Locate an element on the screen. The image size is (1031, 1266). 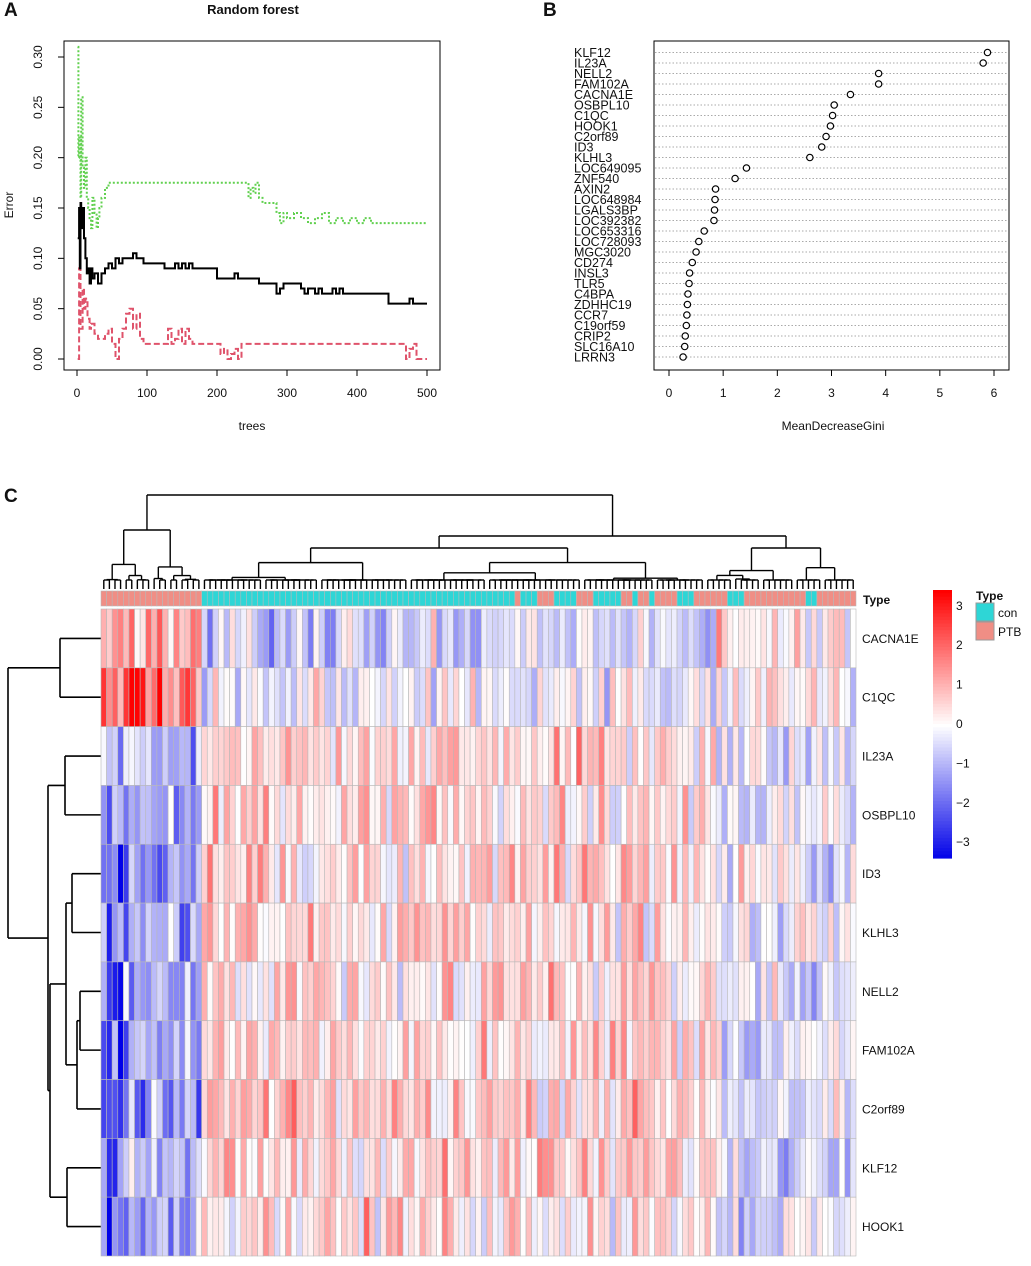
variable-label: LOC649095 is located at coordinates (607, 169).